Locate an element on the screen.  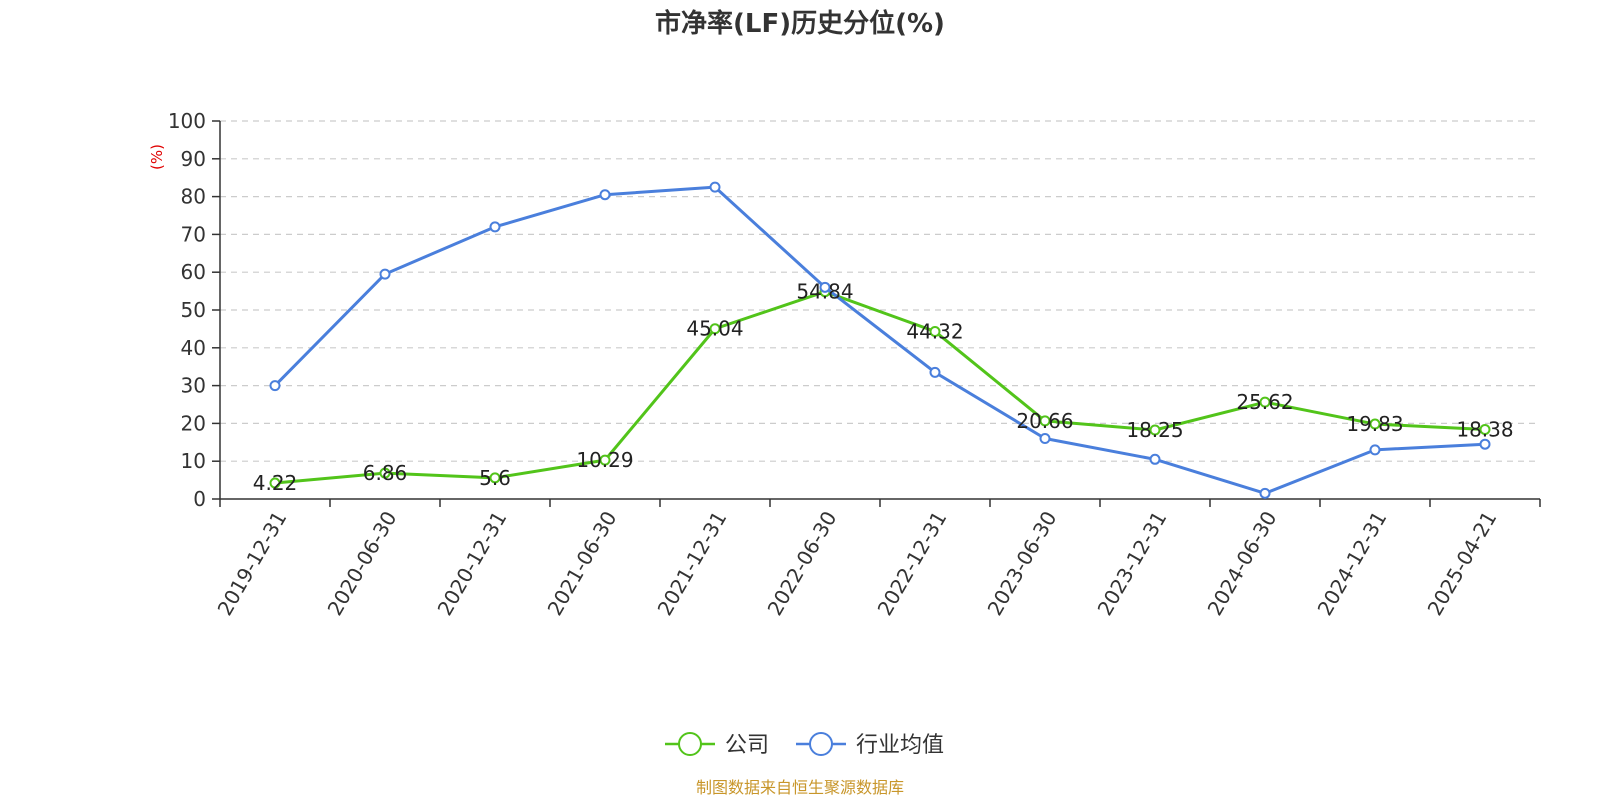
data-label: 6.86 is located at coordinates (385, 473).